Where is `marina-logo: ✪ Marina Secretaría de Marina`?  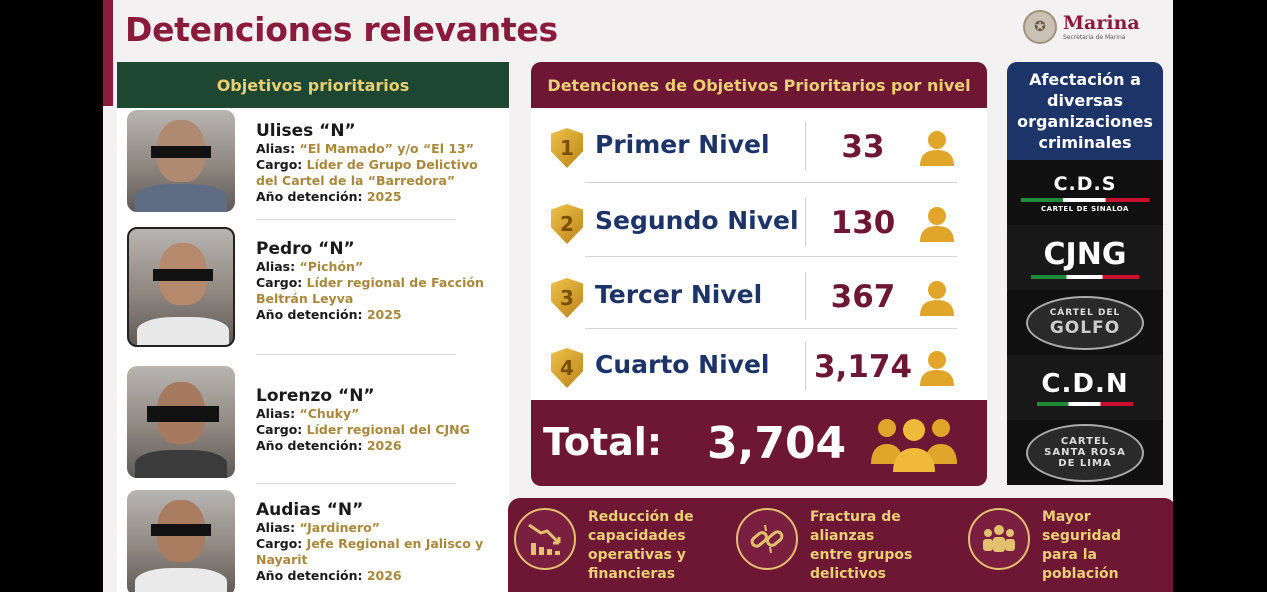
marina-logo: ✪ Marina Secretaría de Marina is located at coordinates (1081, 27).